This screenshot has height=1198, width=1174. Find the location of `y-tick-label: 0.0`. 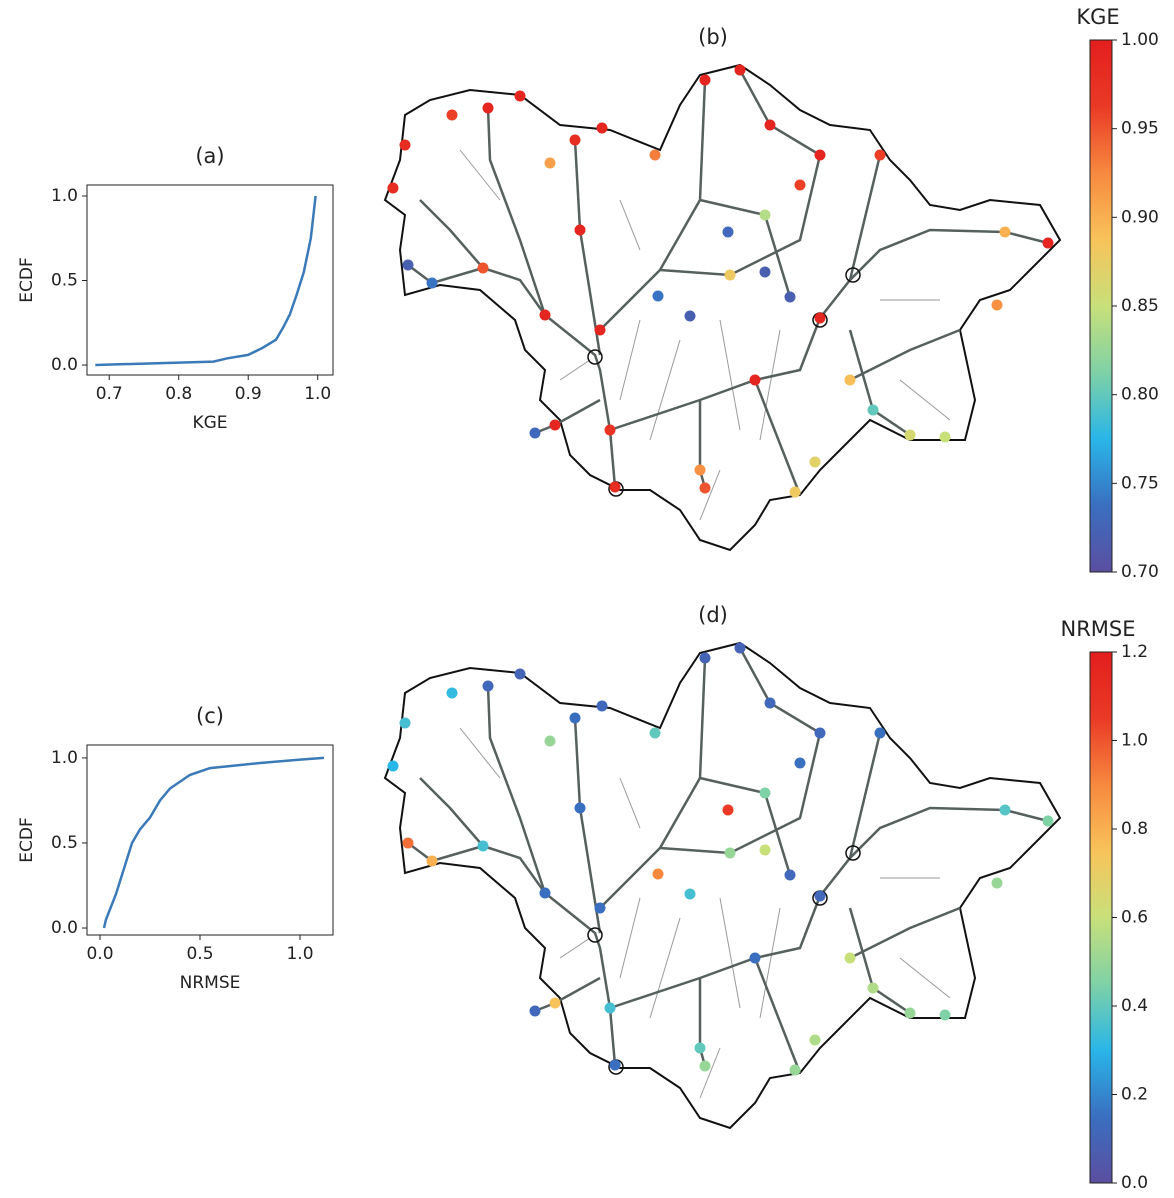

y-tick-label: 0.0 is located at coordinates (64, 928).